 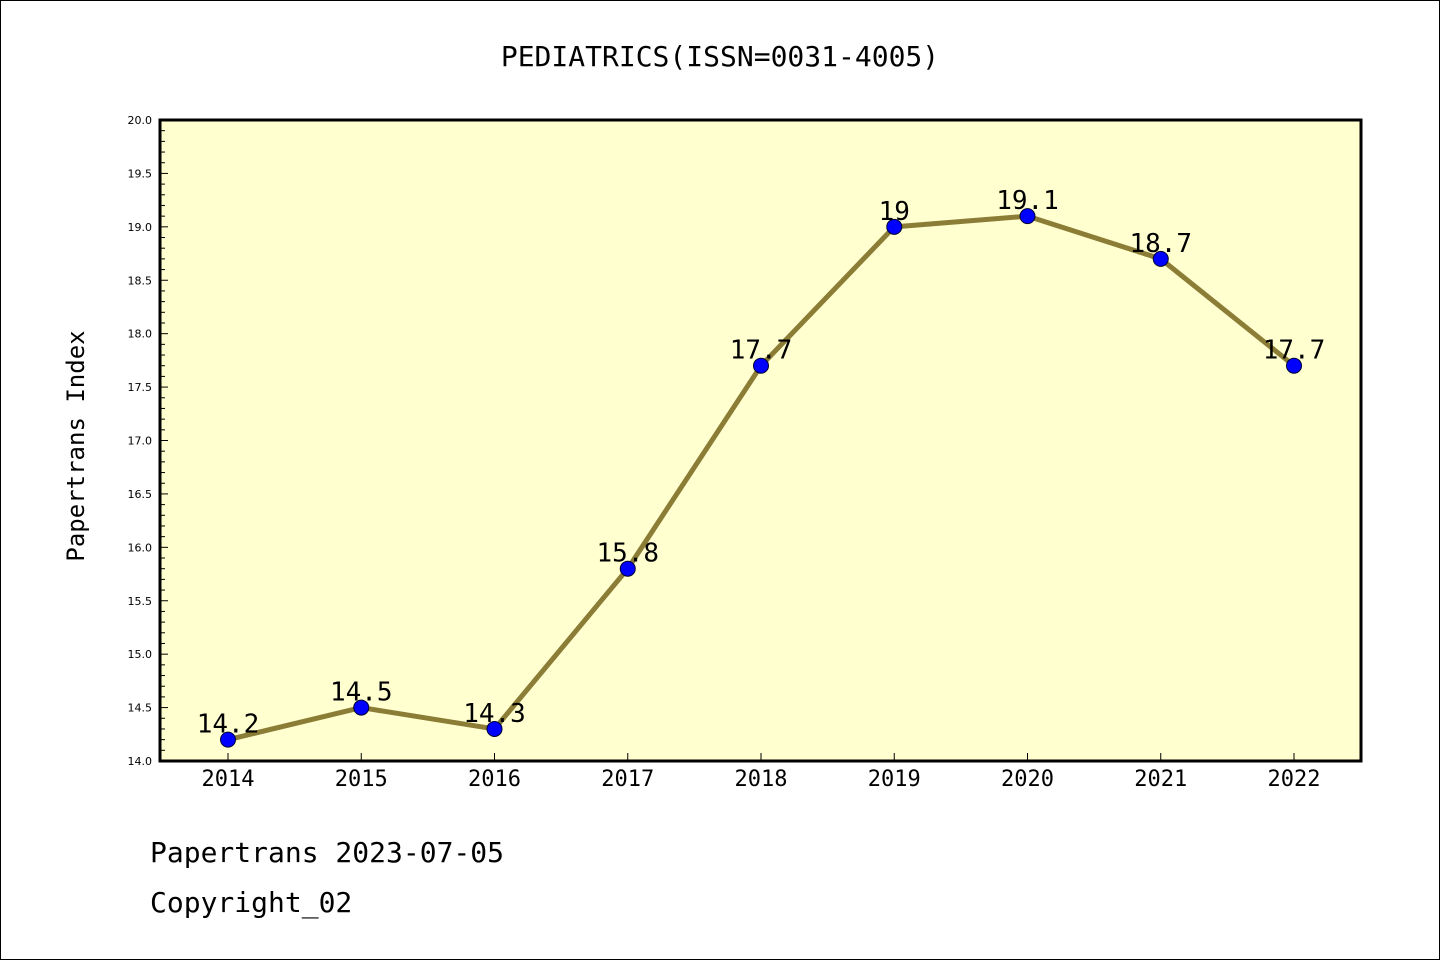 I want to click on data-label: 19, so click(x=894, y=212).